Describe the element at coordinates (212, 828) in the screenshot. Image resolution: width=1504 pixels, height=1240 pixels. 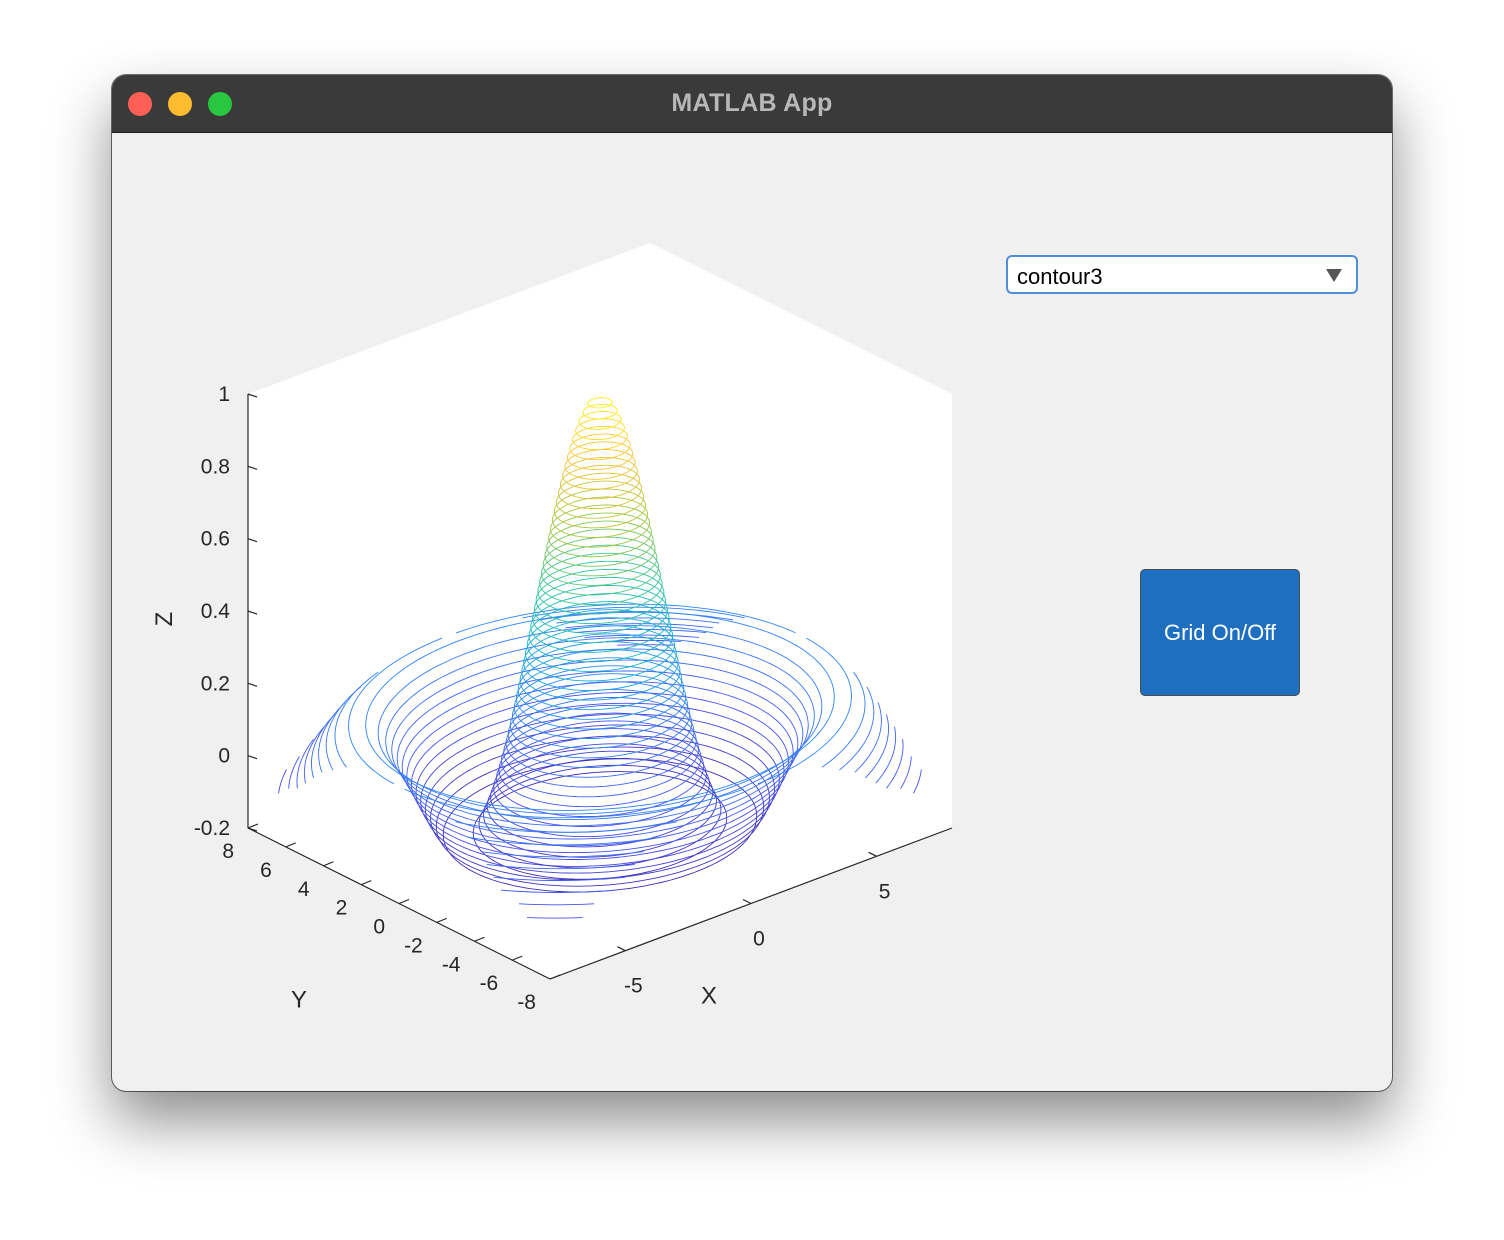
I see `z-tick-label: -0.2` at that location.